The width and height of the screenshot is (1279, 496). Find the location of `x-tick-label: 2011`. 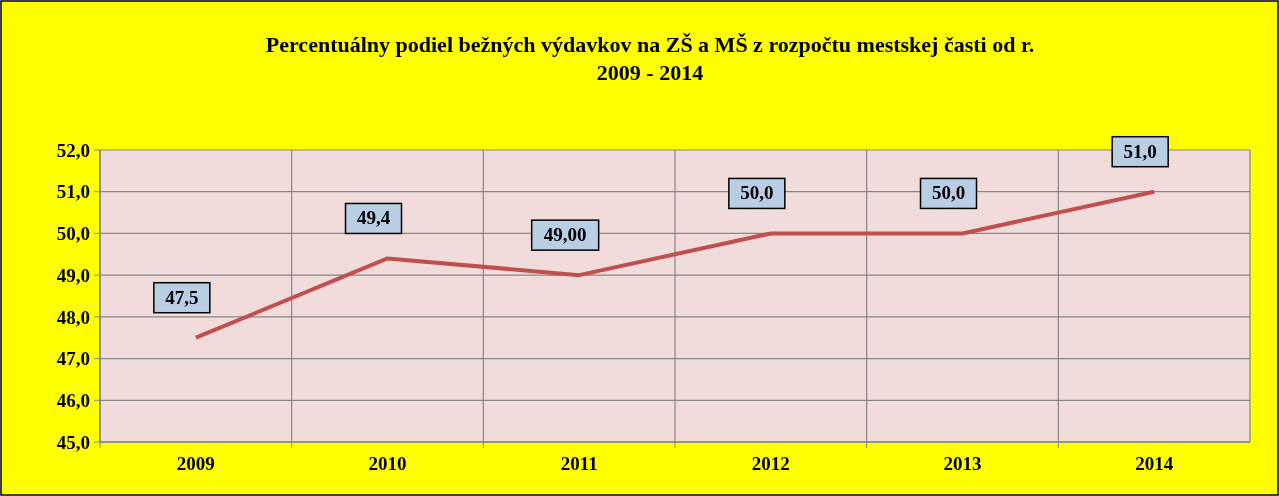

x-tick-label: 2011 is located at coordinates (579, 463).